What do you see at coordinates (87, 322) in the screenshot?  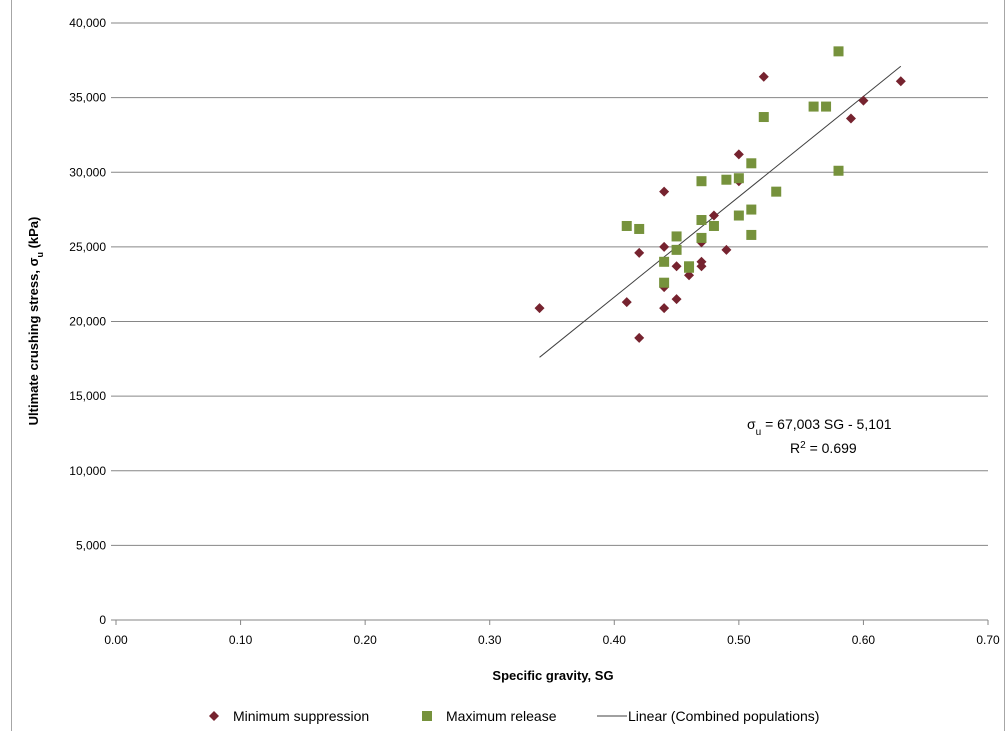 I see `y-tick-label: 20,000` at bounding box center [87, 322].